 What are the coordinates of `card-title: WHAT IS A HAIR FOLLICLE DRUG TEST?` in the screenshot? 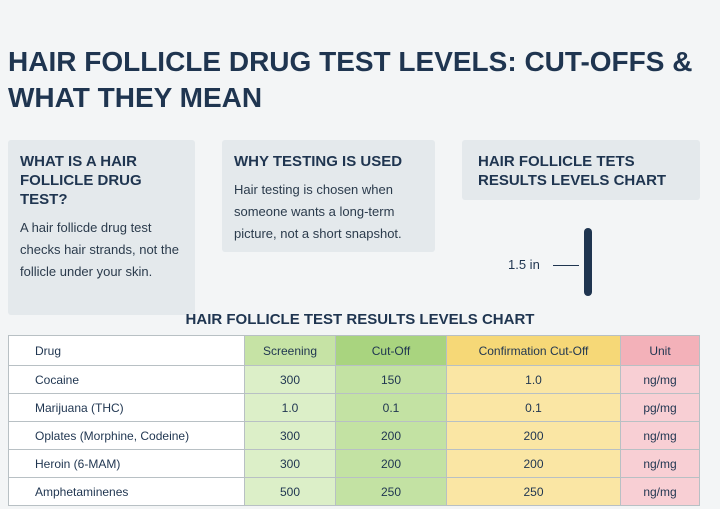 It's located at (81, 180).